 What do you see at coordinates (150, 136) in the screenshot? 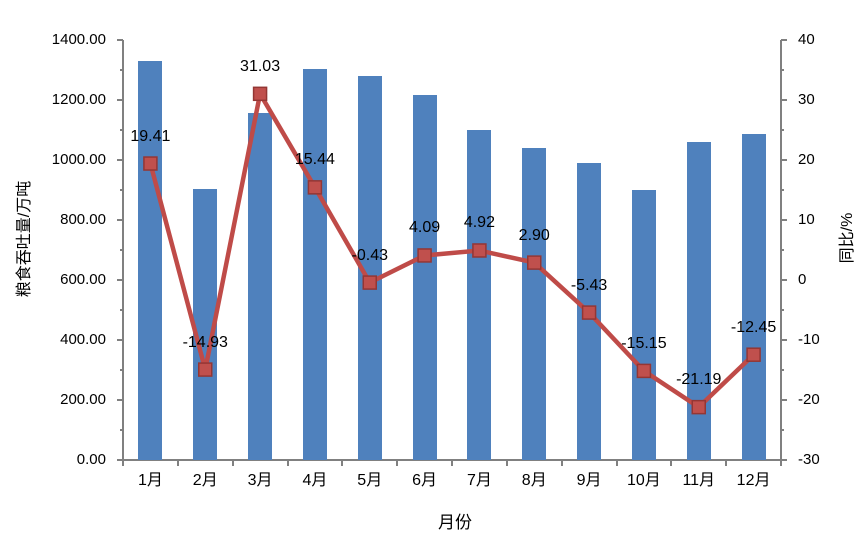
I see `line-data-label: 19.41` at bounding box center [150, 136].